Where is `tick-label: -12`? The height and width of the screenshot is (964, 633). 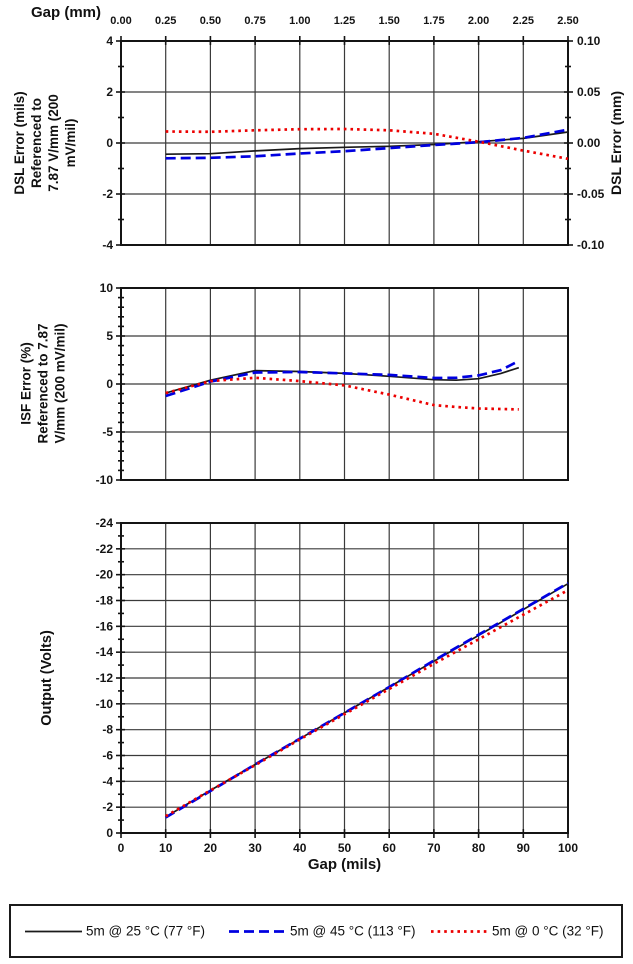
tick-label: -12 is located at coordinates (105, 678).